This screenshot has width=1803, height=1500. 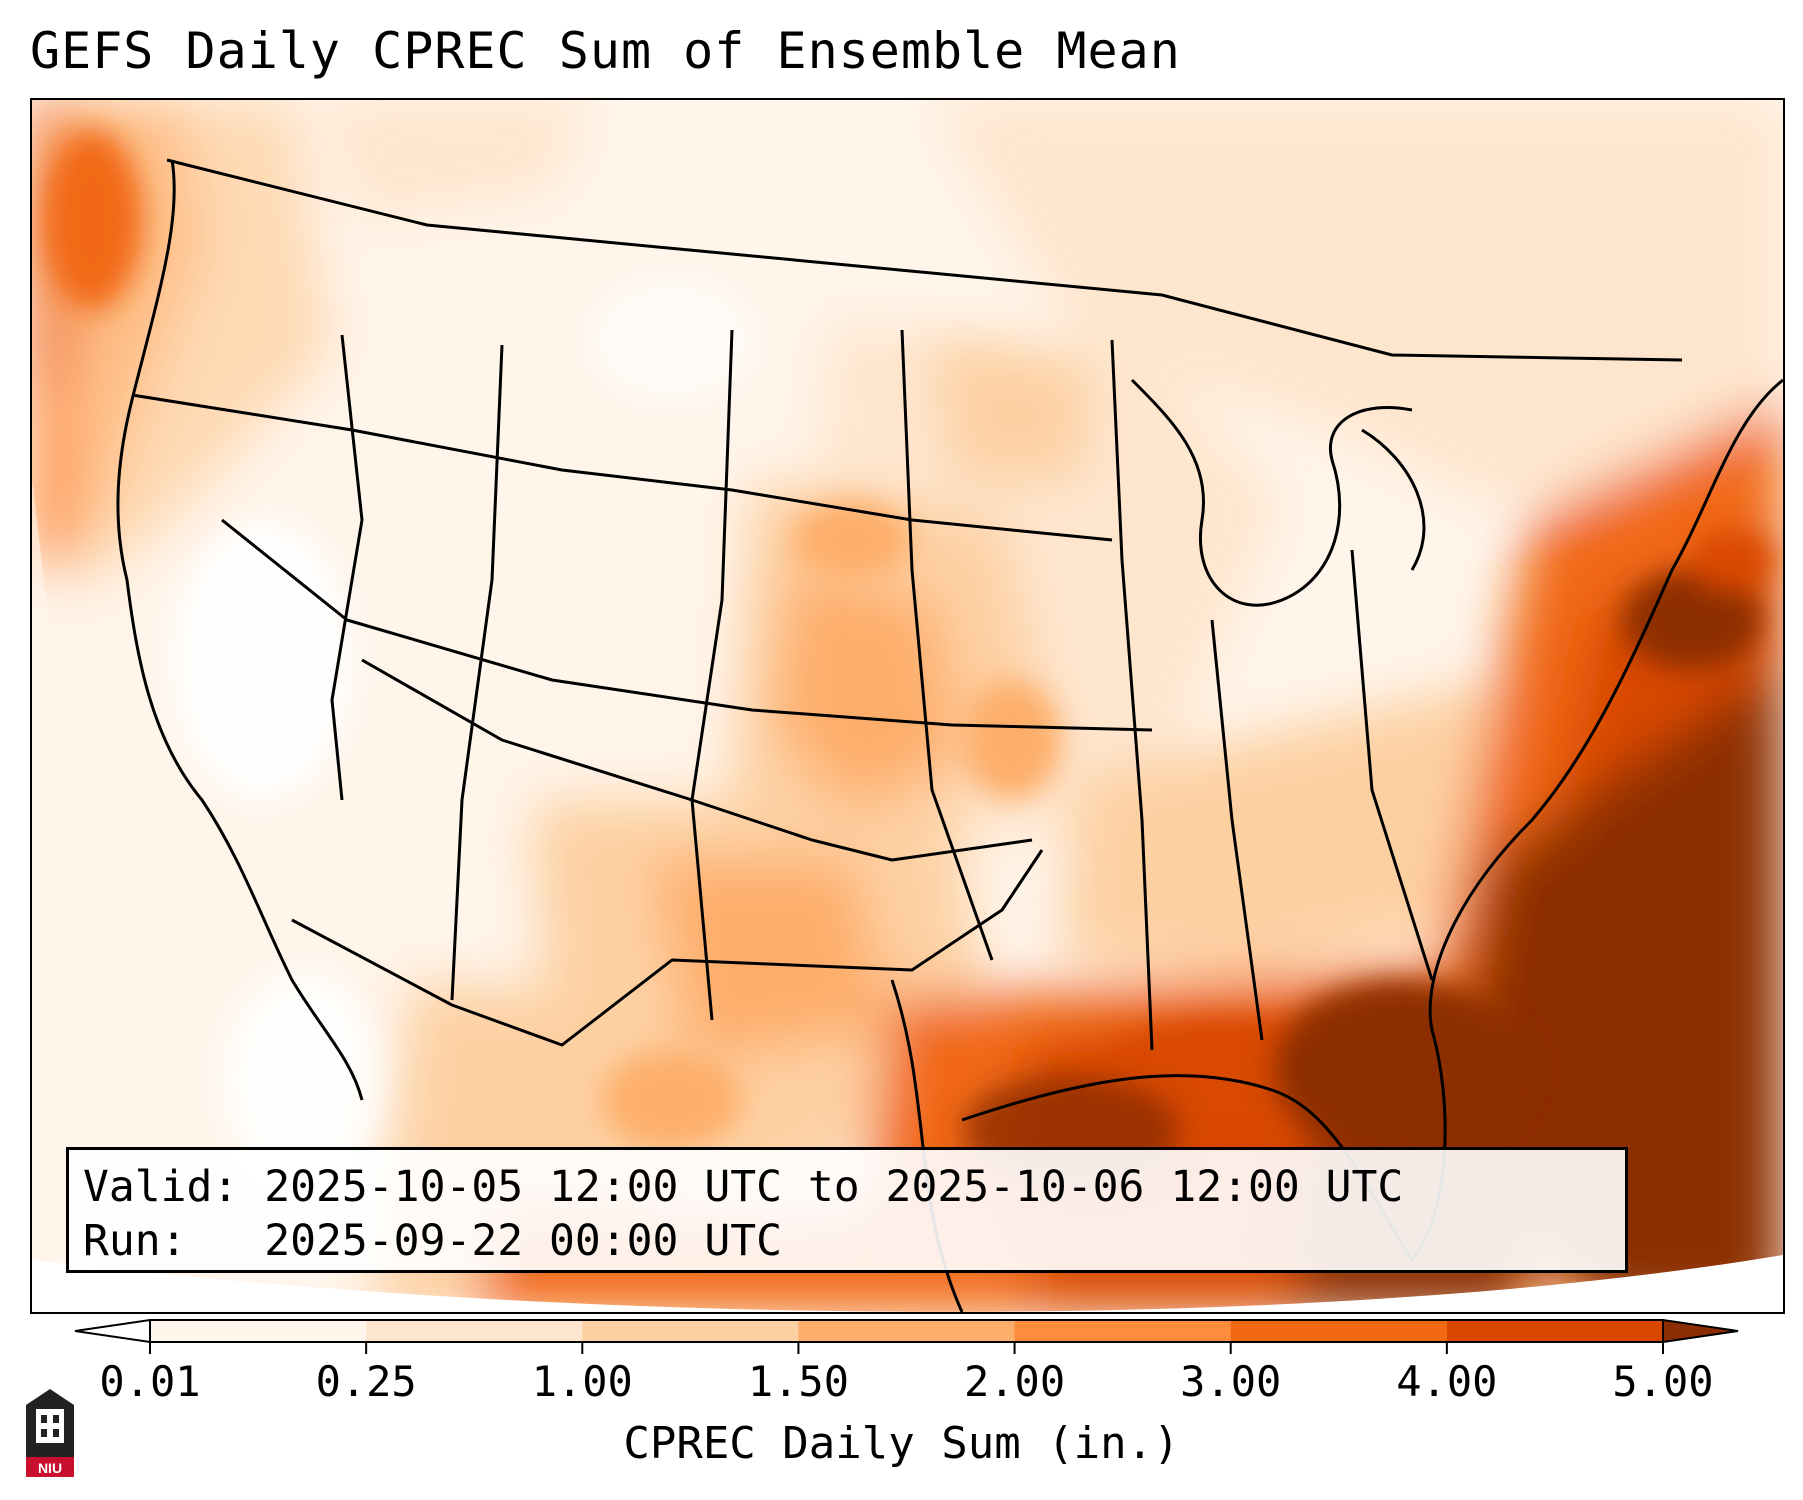 What do you see at coordinates (924, 260) in the screenshot?
I see `northern-border` at bounding box center [924, 260].